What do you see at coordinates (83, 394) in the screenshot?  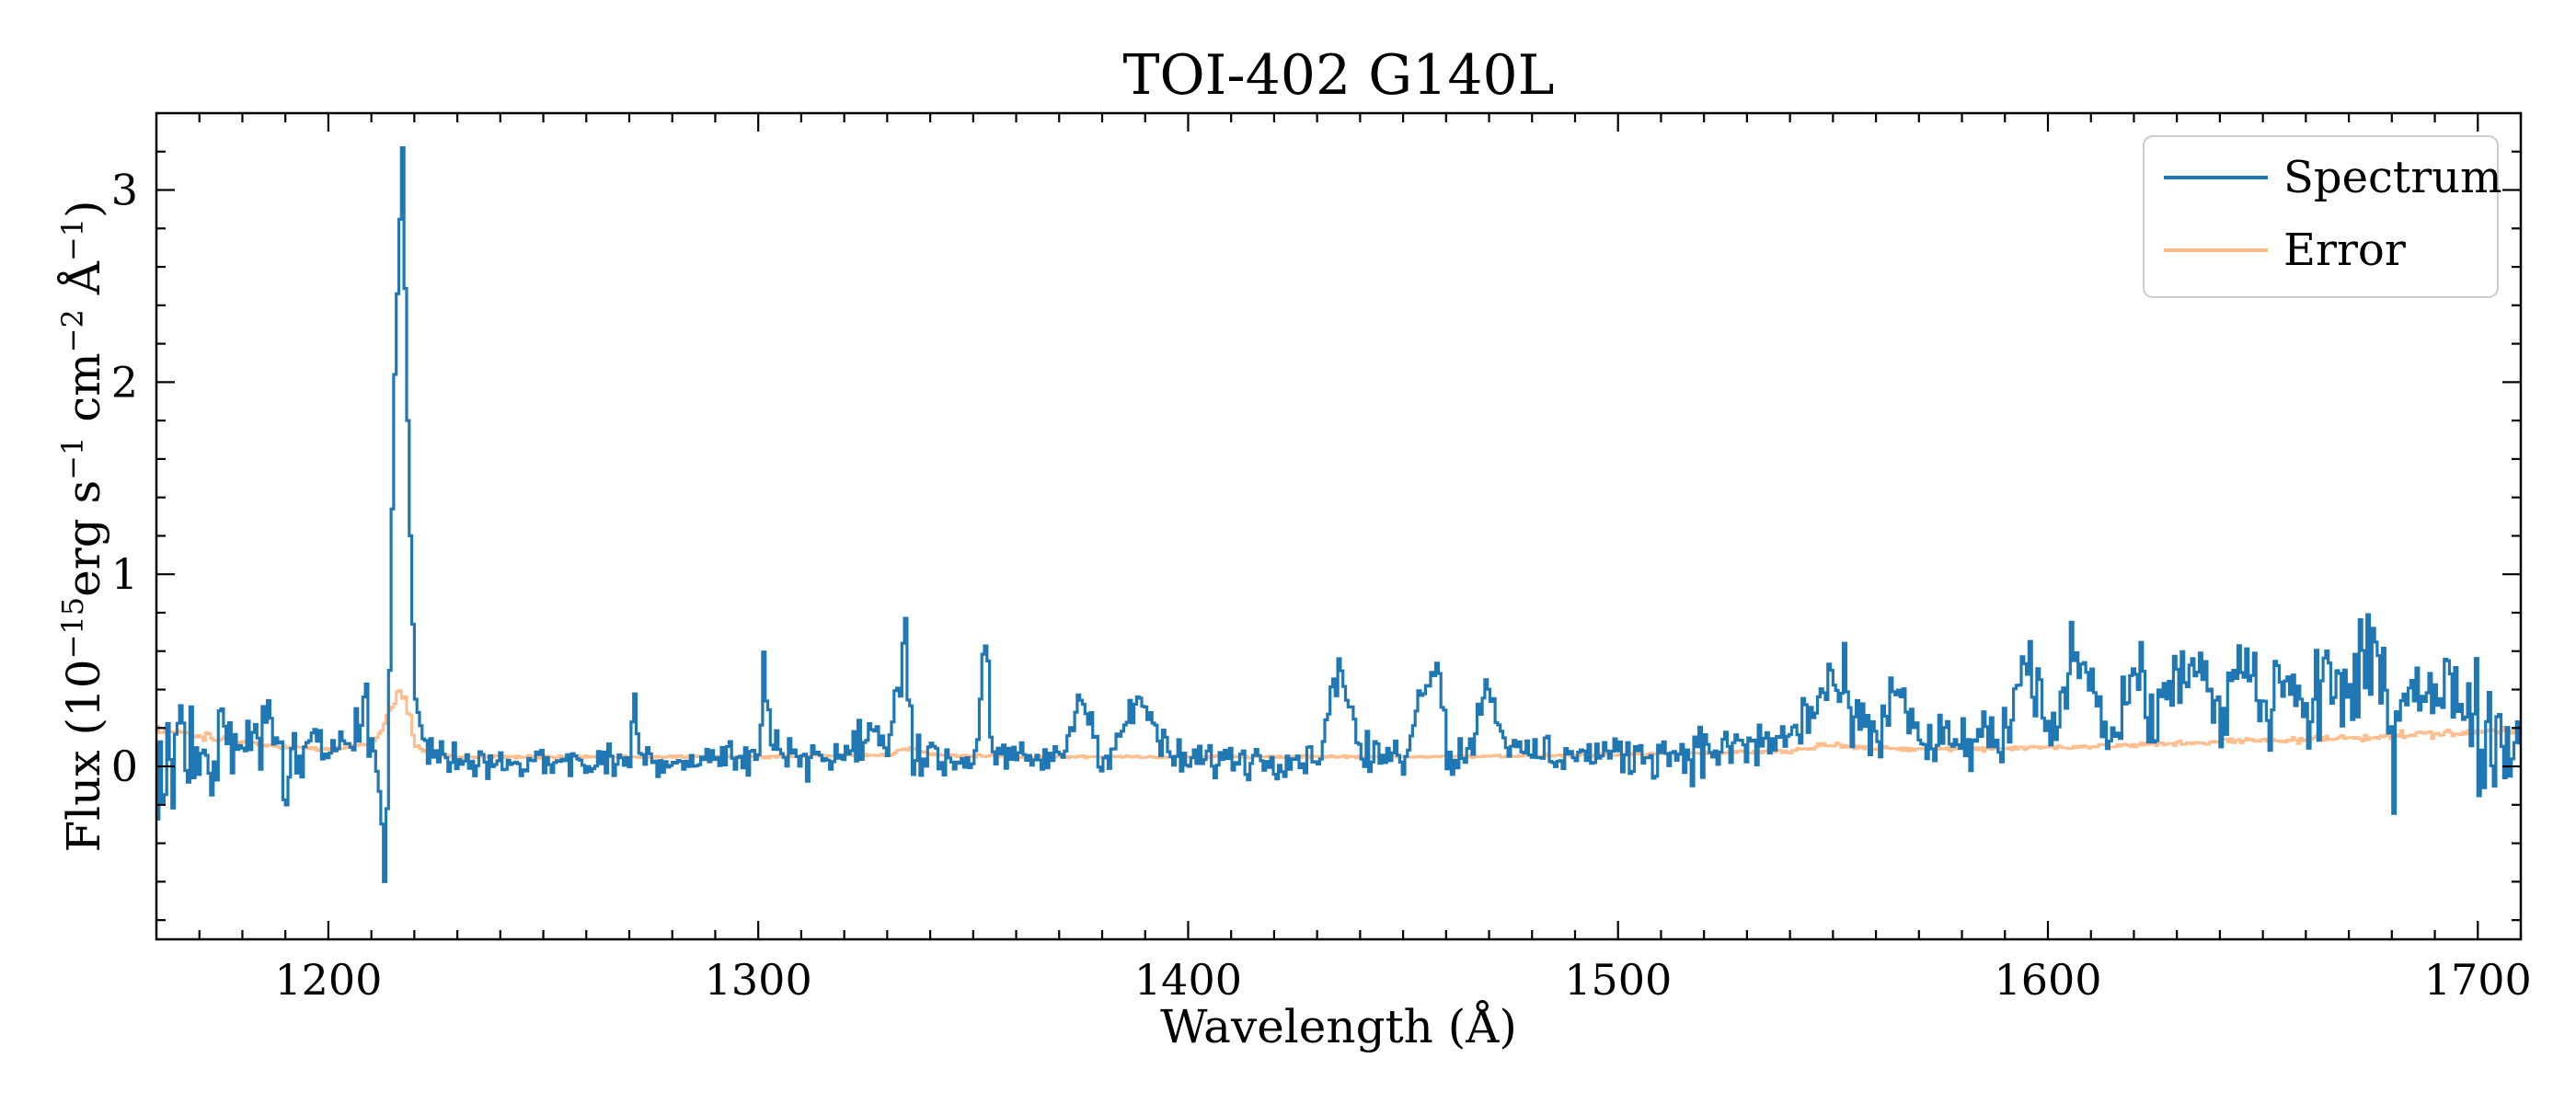 I see `y-label-mid2: cm` at bounding box center [83, 394].